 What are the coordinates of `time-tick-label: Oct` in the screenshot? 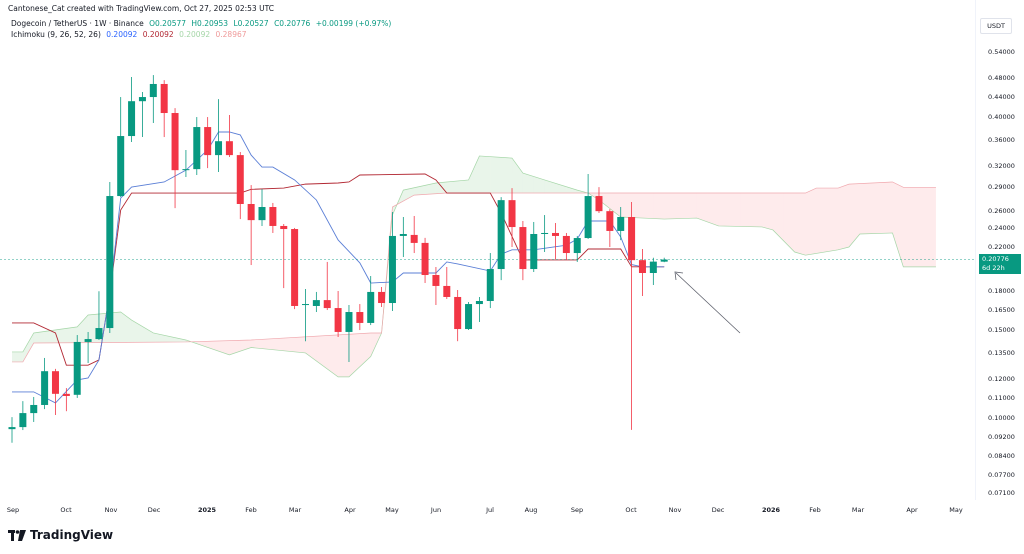 It's located at (631, 510).